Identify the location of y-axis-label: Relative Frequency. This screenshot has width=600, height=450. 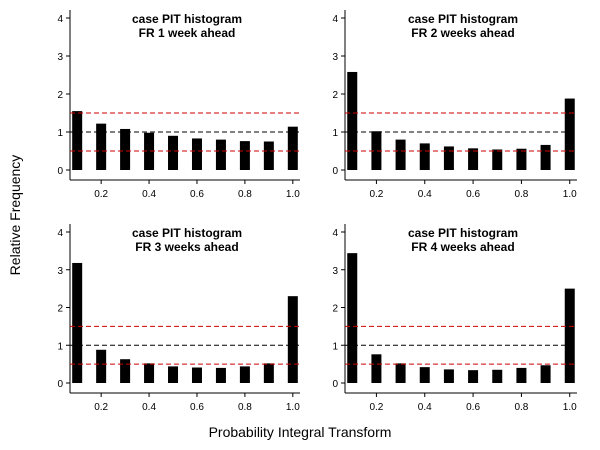
(15, 215).